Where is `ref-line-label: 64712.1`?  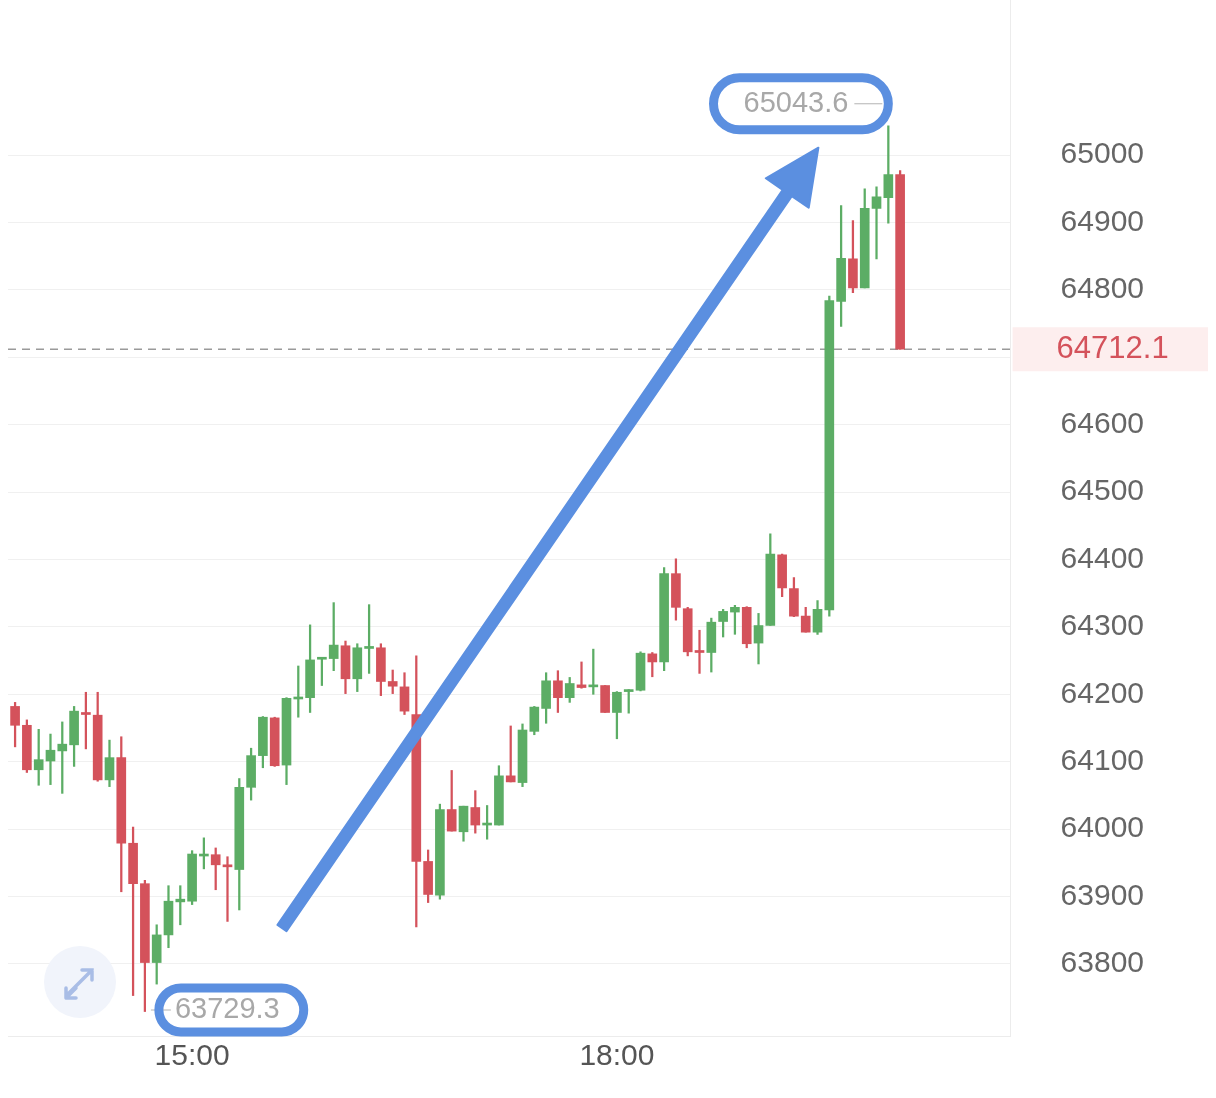 ref-line-label: 64712.1 is located at coordinates (1112, 347).